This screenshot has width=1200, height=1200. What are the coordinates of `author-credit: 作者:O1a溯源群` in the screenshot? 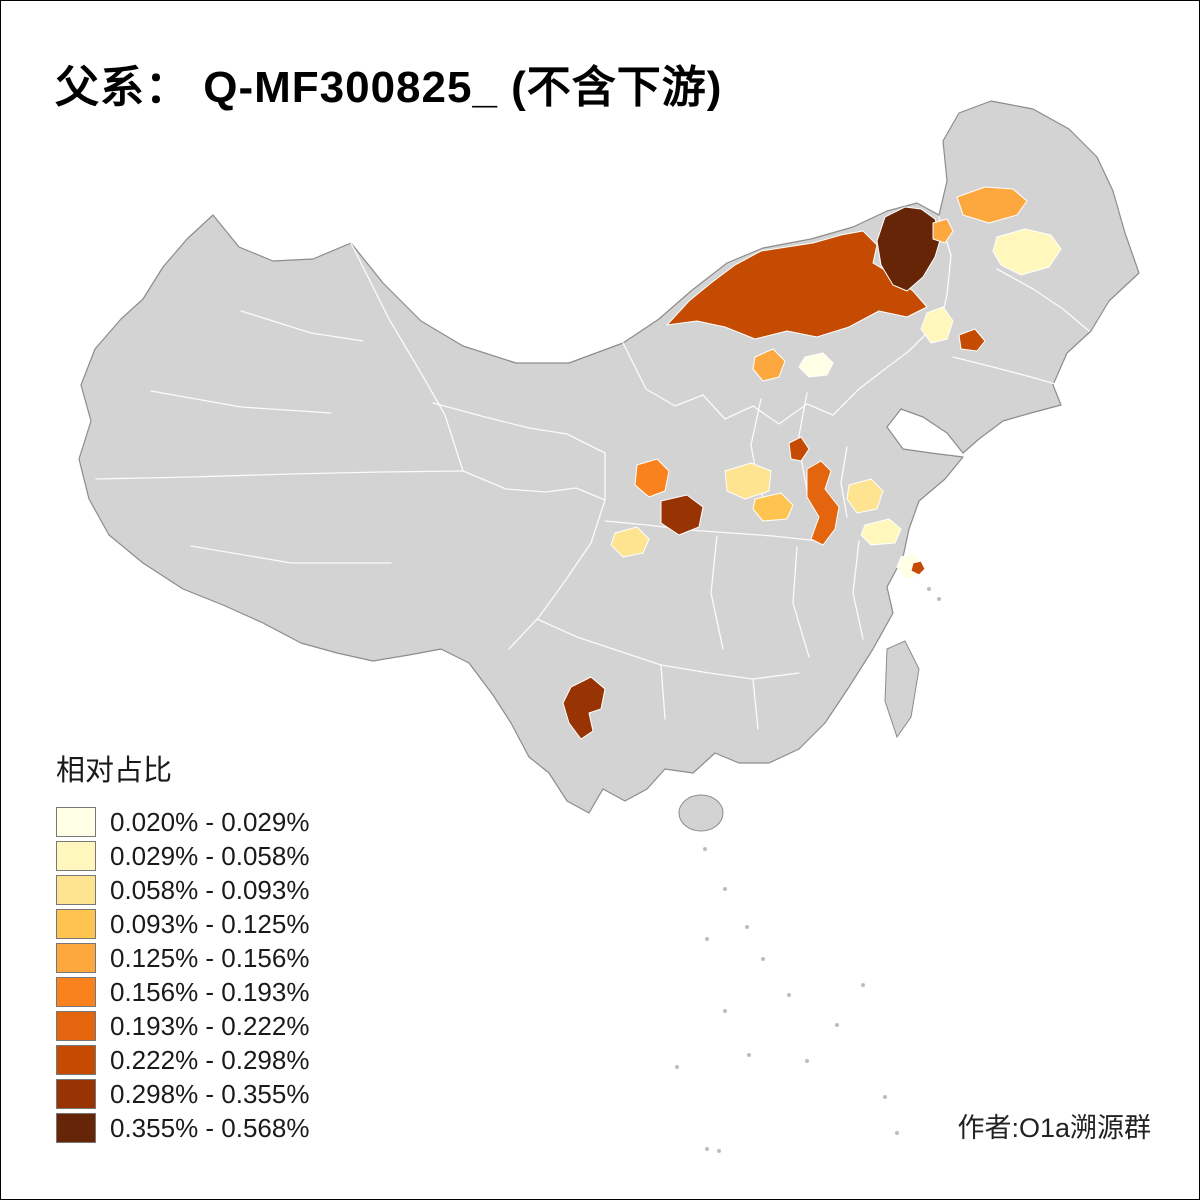 It's located at (1054, 1128).